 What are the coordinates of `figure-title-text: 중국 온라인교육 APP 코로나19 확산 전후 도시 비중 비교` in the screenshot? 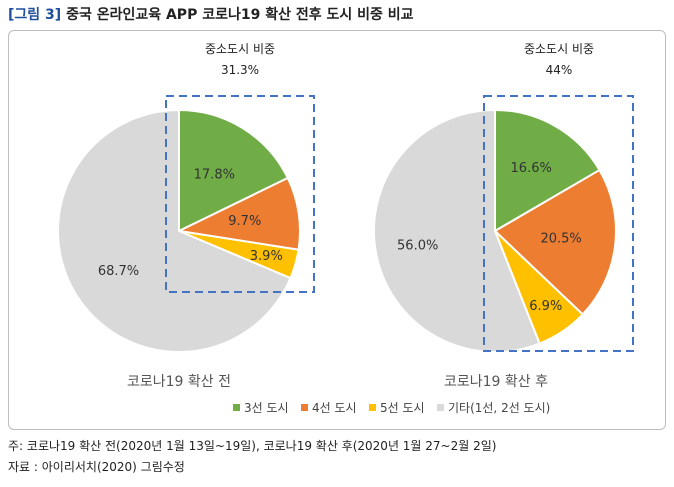 It's located at (240, 15).